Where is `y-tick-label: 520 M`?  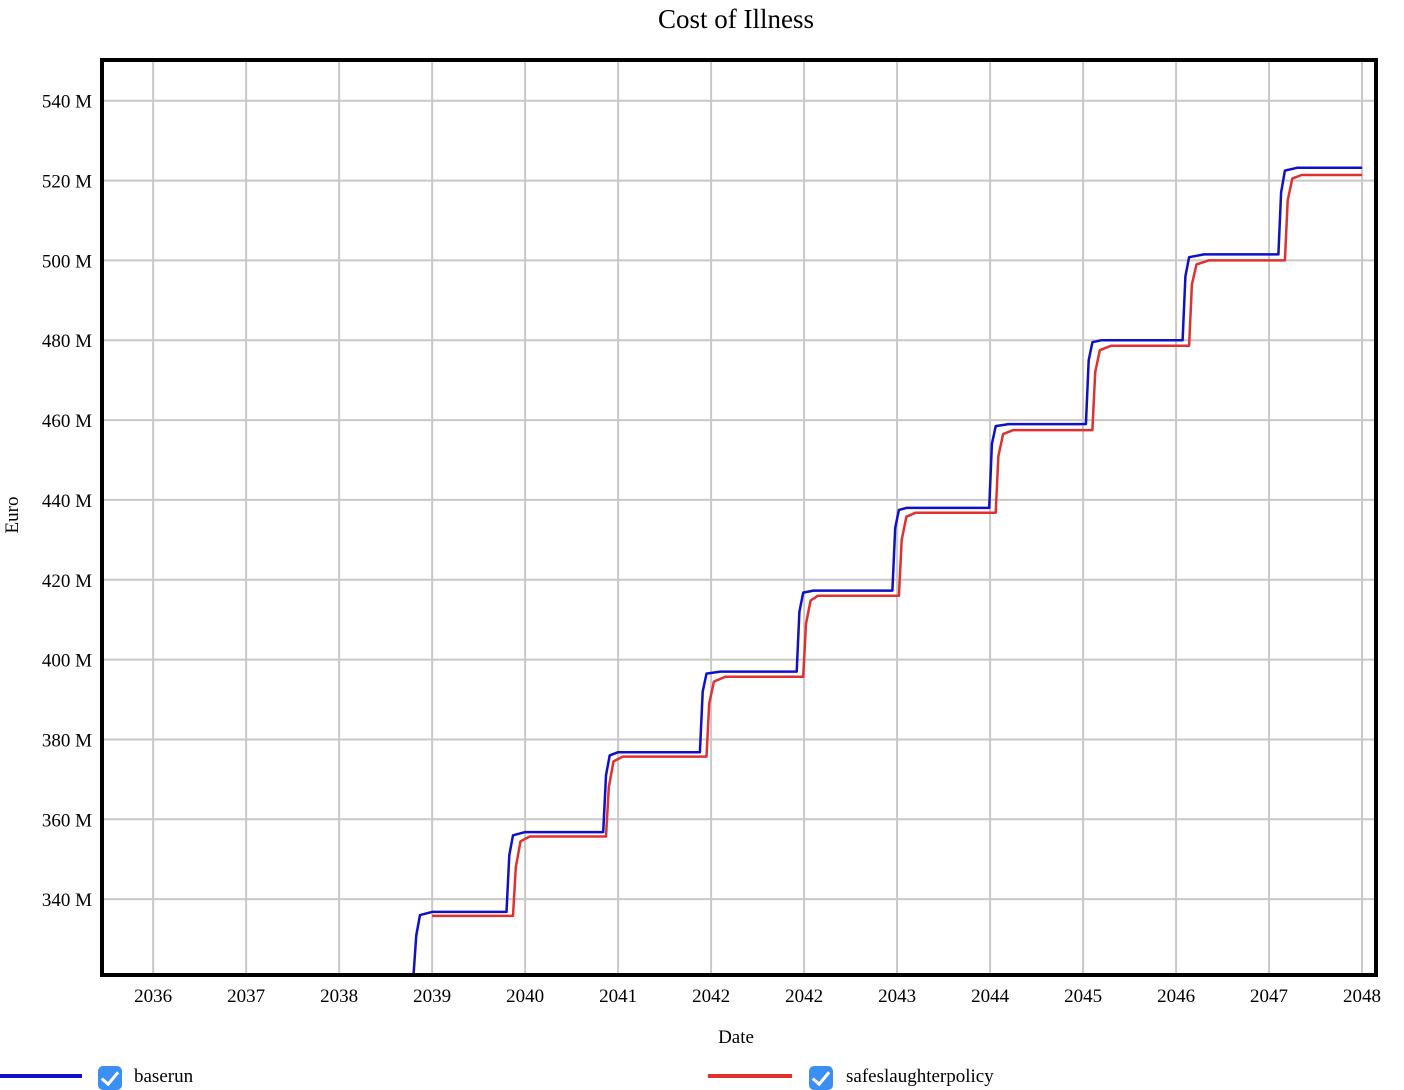
y-tick-label: 520 M is located at coordinates (67, 182).